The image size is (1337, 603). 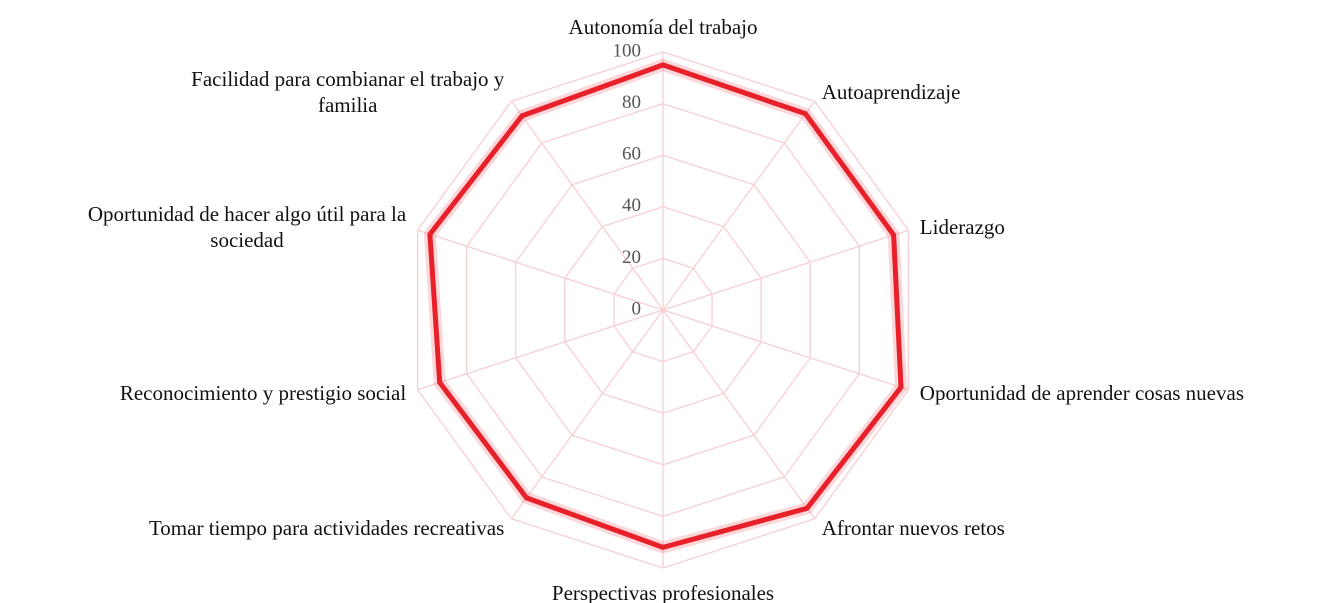 What do you see at coordinates (627, 50) in the screenshot?
I see `y-tick-label: 100` at bounding box center [627, 50].